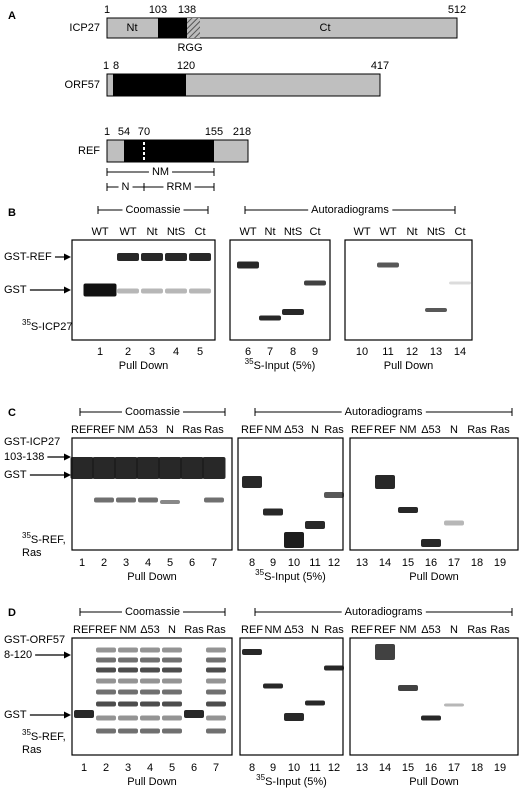 This screenshot has width=522, height=800. Describe the element at coordinates (107, 10) in the screenshot. I see `position-label: 1` at that location.